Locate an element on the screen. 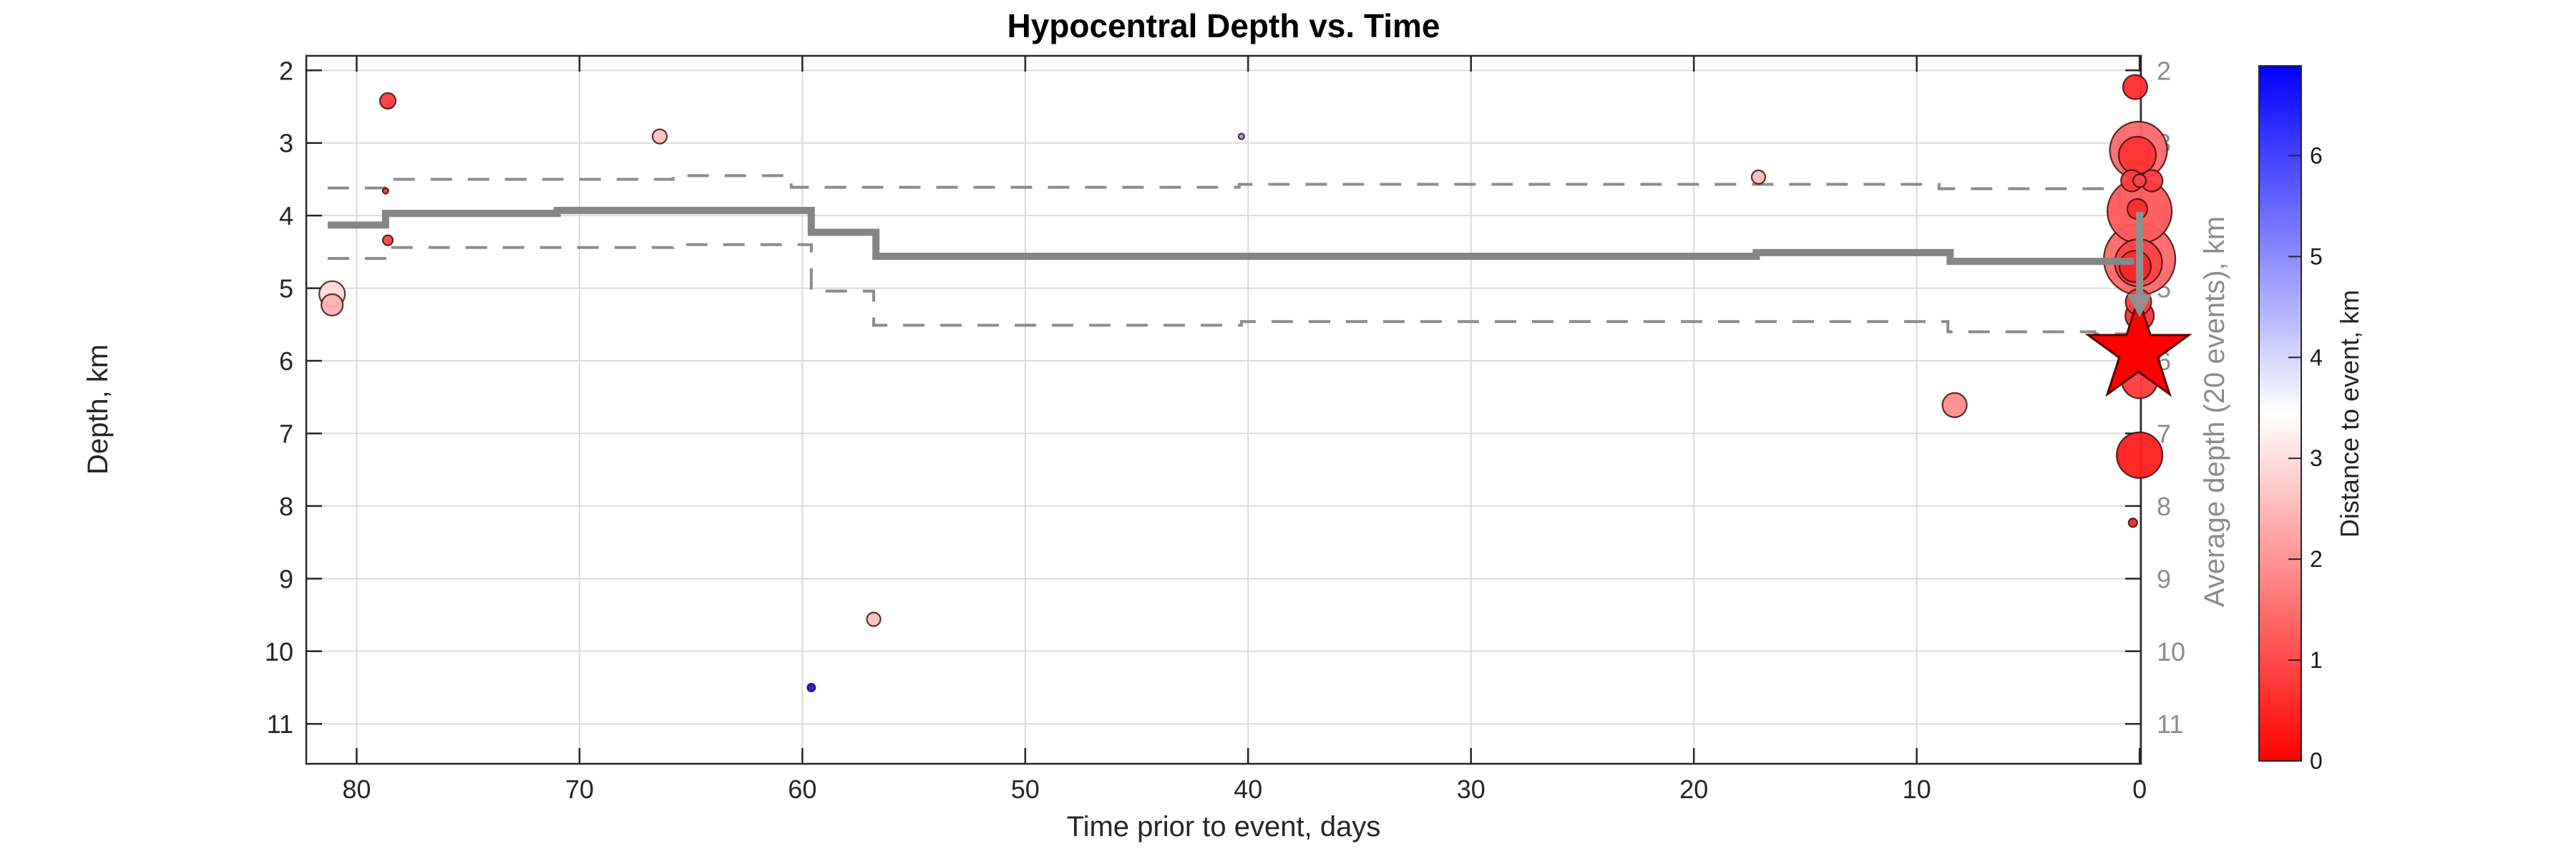  left-y-axis-title: Depth, km is located at coordinates (98, 409).